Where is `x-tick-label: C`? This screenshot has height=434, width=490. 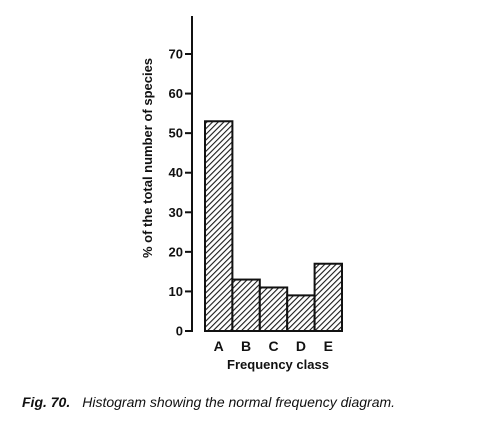 x-tick-label: C is located at coordinates (273, 346).